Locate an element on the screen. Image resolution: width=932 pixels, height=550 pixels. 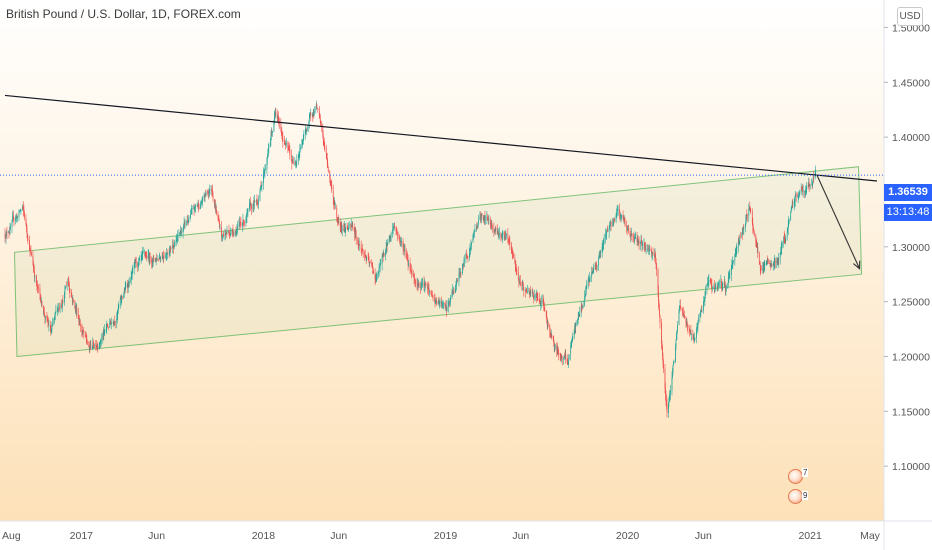
us-flag-event-icon is located at coordinates (795, 496).